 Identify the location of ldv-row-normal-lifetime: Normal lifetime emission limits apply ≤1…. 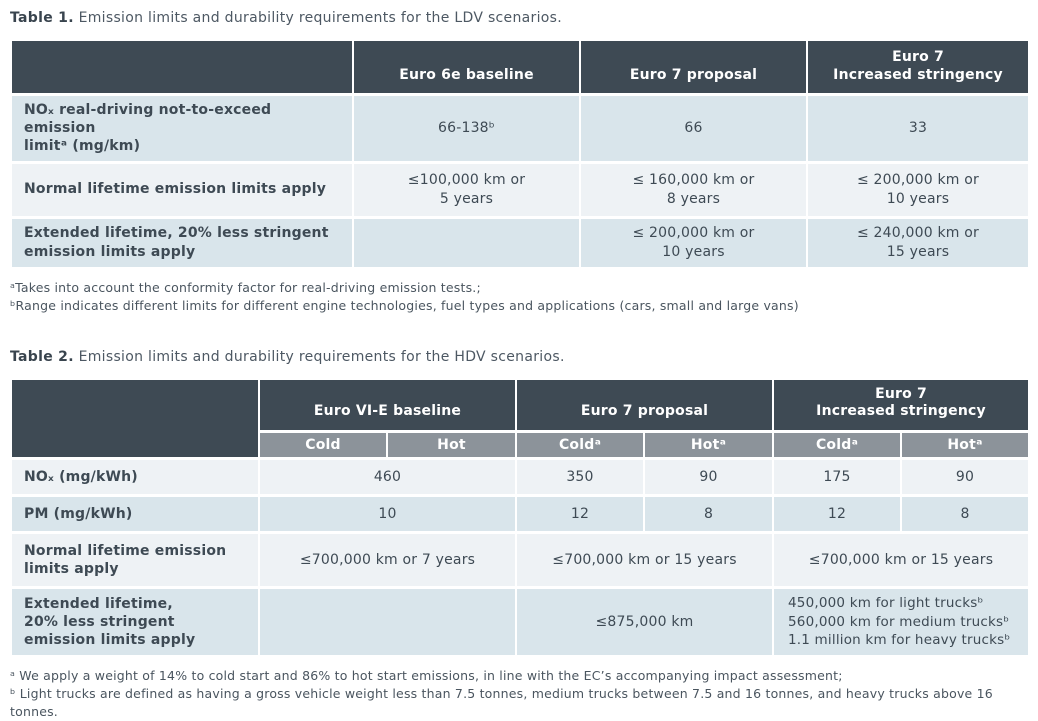
(520, 189).